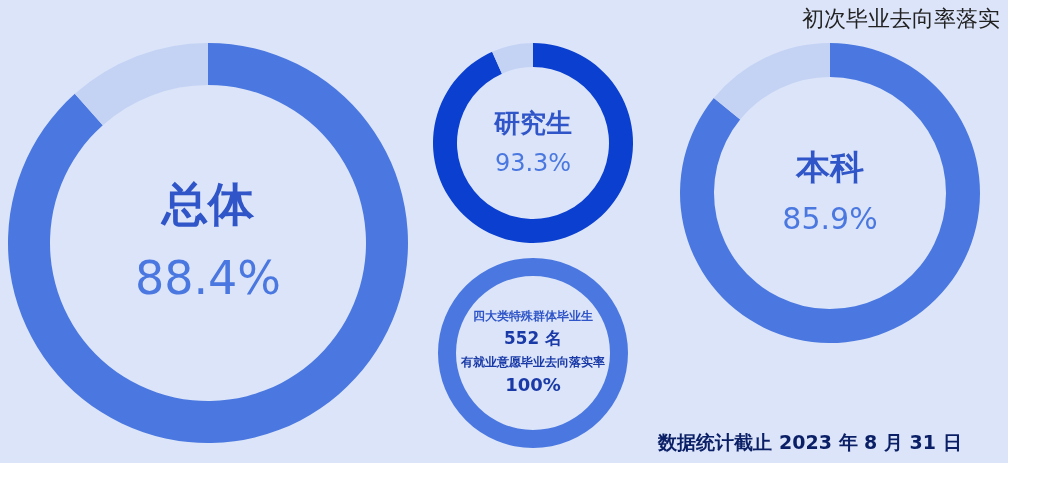  What do you see at coordinates (533, 337) in the screenshot?
I see `text: 552 名` at bounding box center [533, 337].